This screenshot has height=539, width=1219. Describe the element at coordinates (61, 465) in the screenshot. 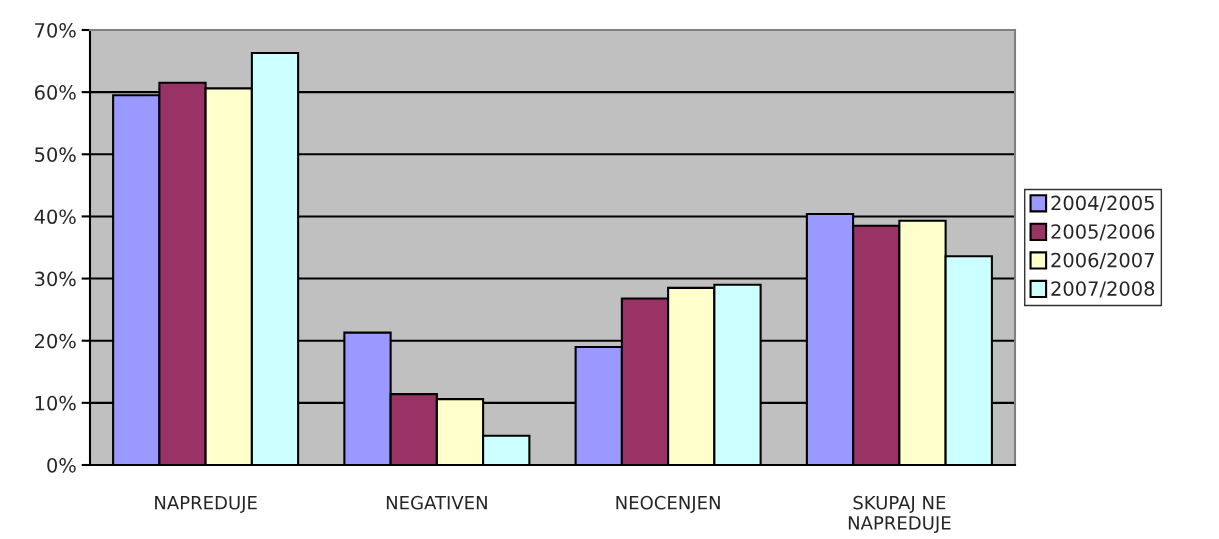

I see `y-tick-label: 0%` at that location.